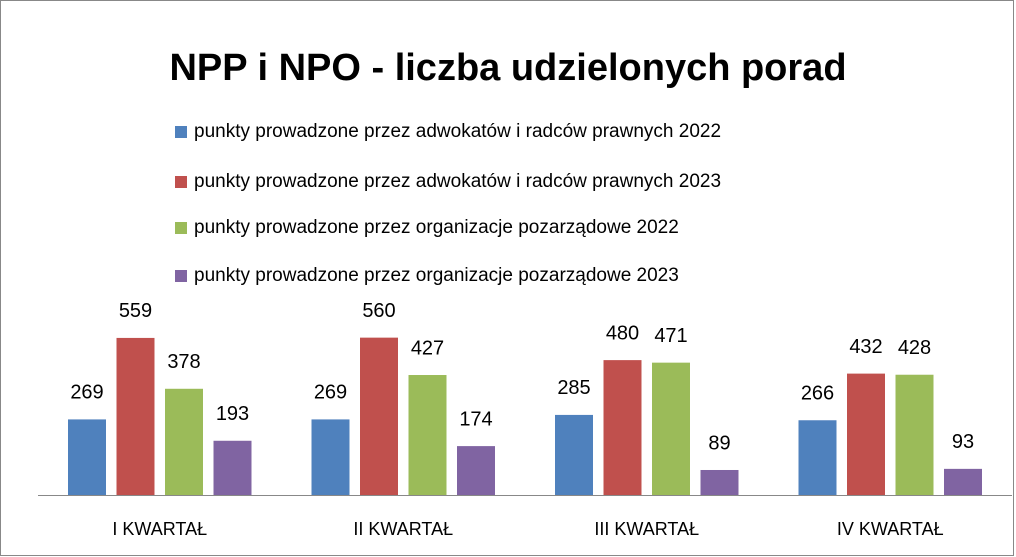  I want to click on data-label: 89, so click(719, 443).